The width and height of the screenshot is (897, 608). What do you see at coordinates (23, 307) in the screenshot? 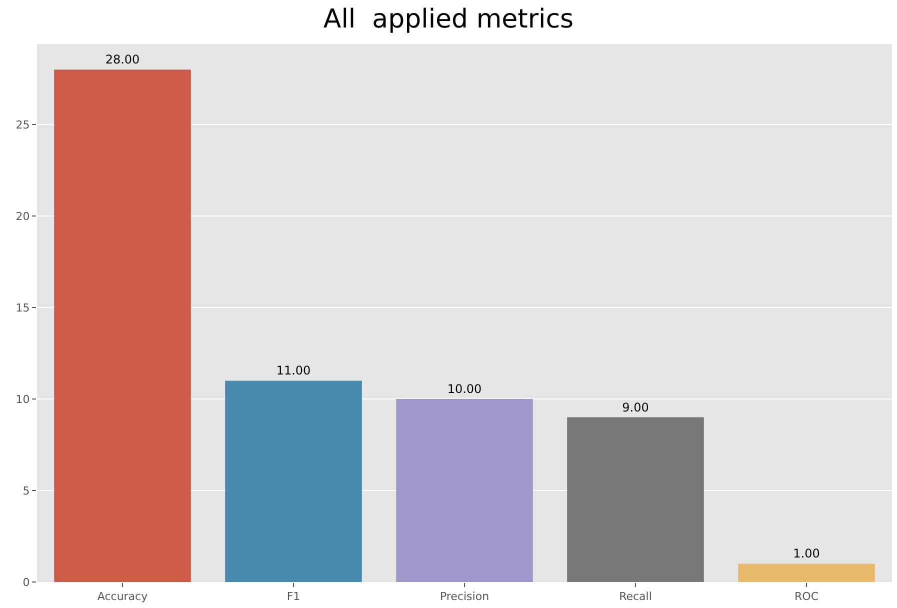
I see `y-tick-label: 15` at bounding box center [23, 307].